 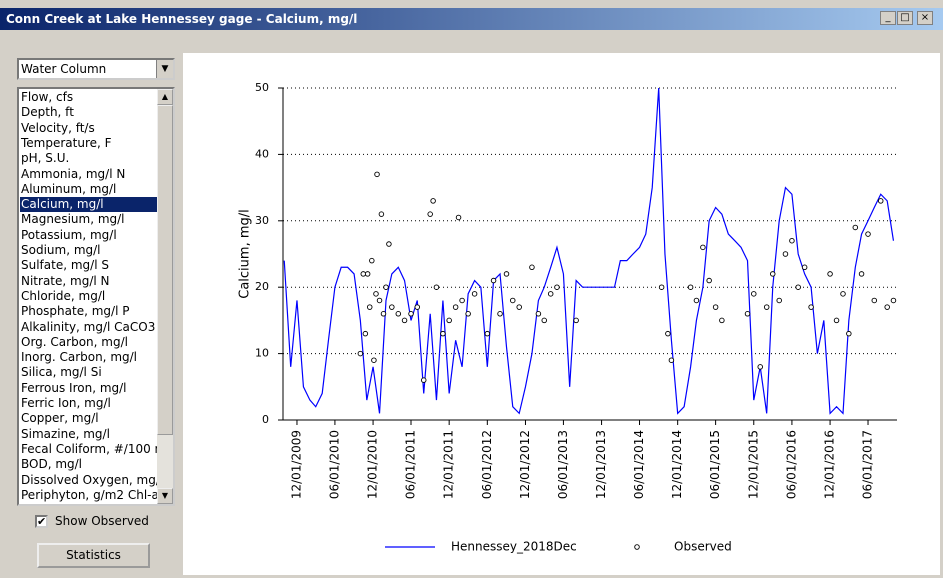 I want to click on list-item: Ammonia, mg/l N, so click(x=73, y=173).